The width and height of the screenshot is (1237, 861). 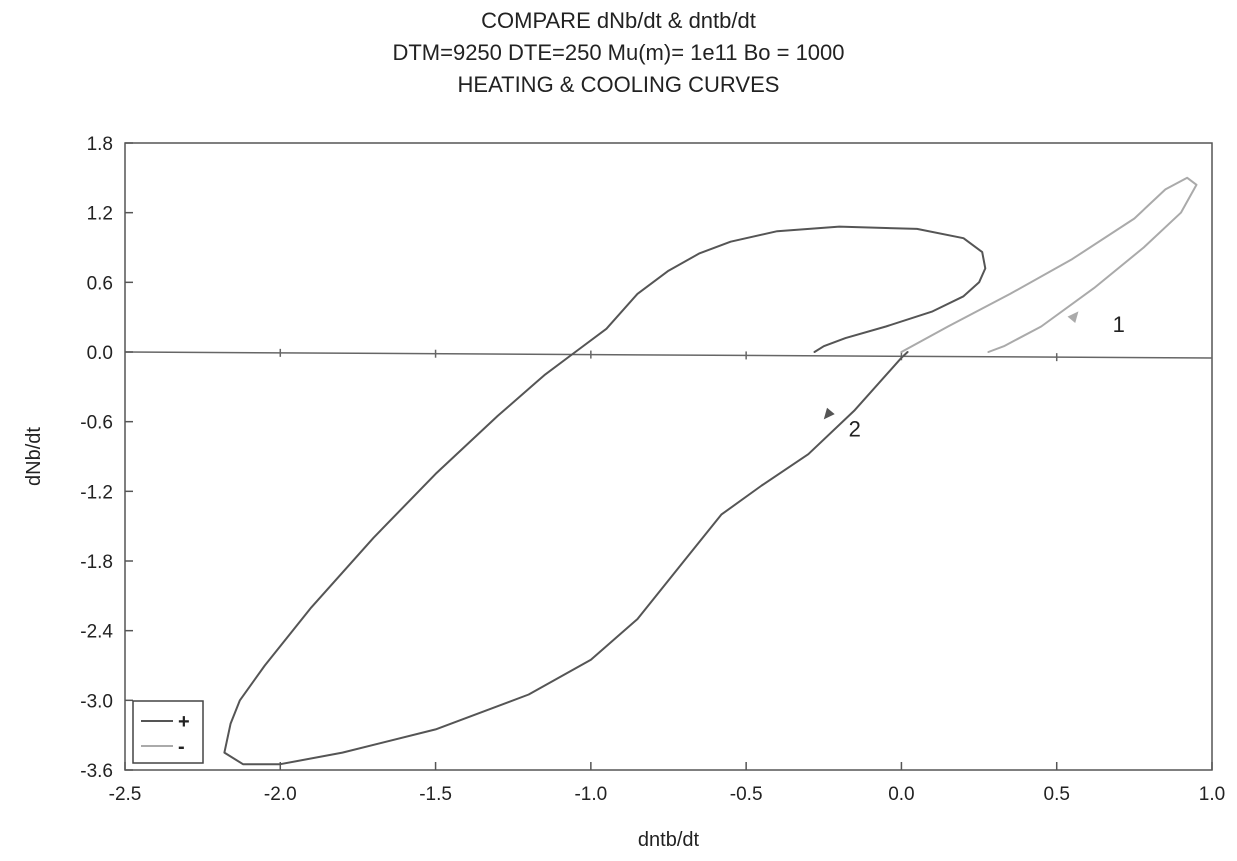 What do you see at coordinates (34, 456) in the screenshot?
I see `y-axis-label: dNb/dt` at bounding box center [34, 456].